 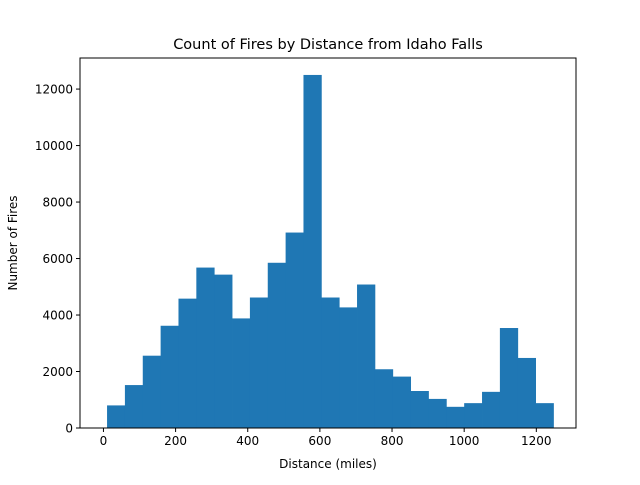 What do you see at coordinates (57, 372) in the screenshot?
I see `y-tick-label: 2000` at bounding box center [57, 372].